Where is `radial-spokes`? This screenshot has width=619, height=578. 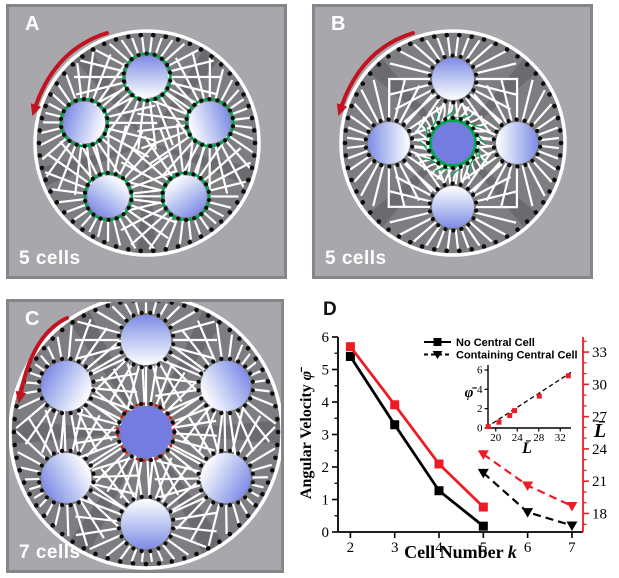 radial-spokes is located at coordinates (147, 143).